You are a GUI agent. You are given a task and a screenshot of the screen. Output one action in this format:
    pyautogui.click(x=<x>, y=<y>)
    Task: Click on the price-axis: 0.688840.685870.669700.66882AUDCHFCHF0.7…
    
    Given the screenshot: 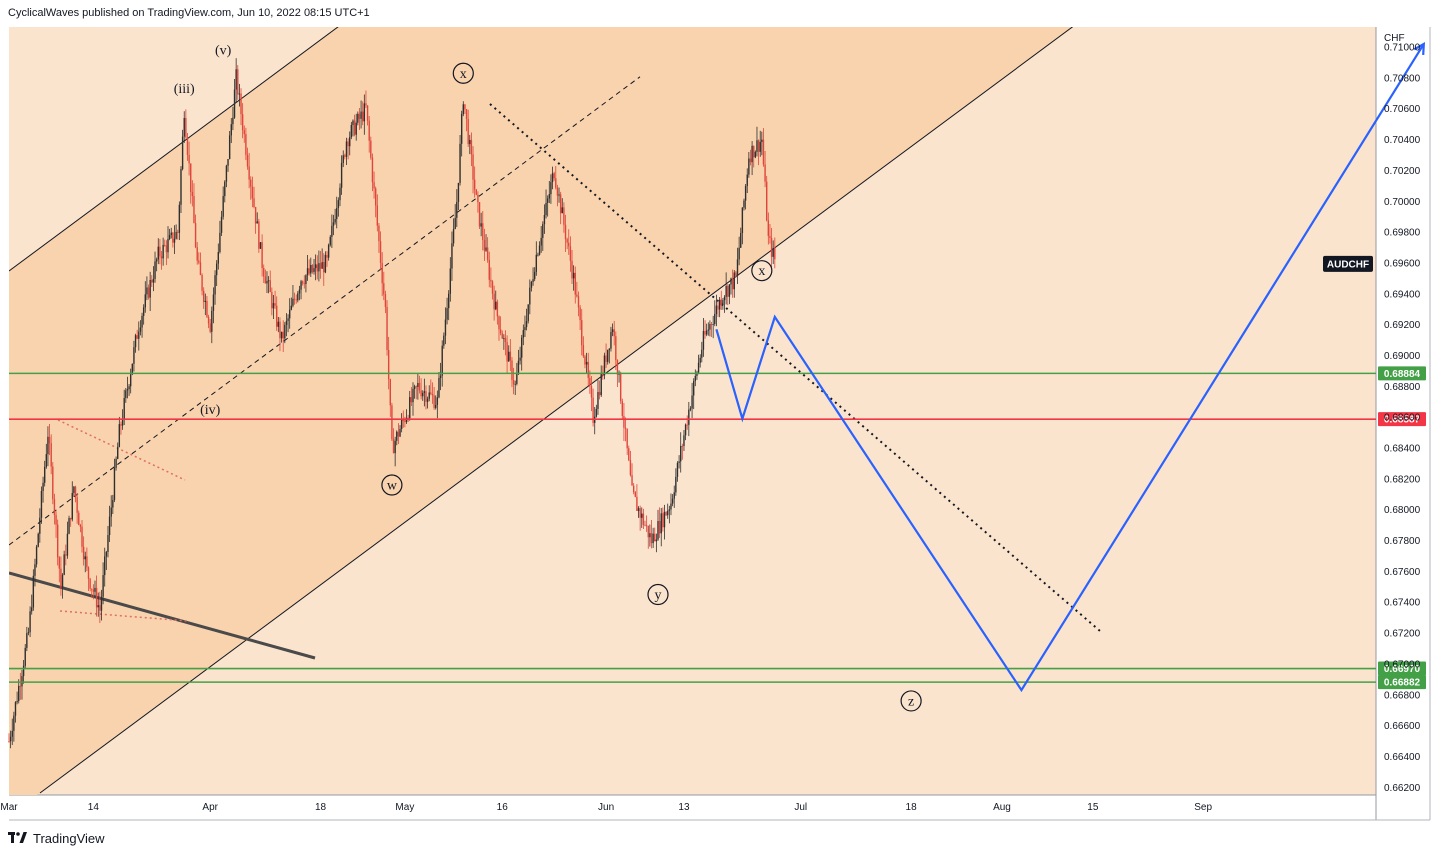 What is the action you would take?
    pyautogui.click(x=1374, y=413)
    